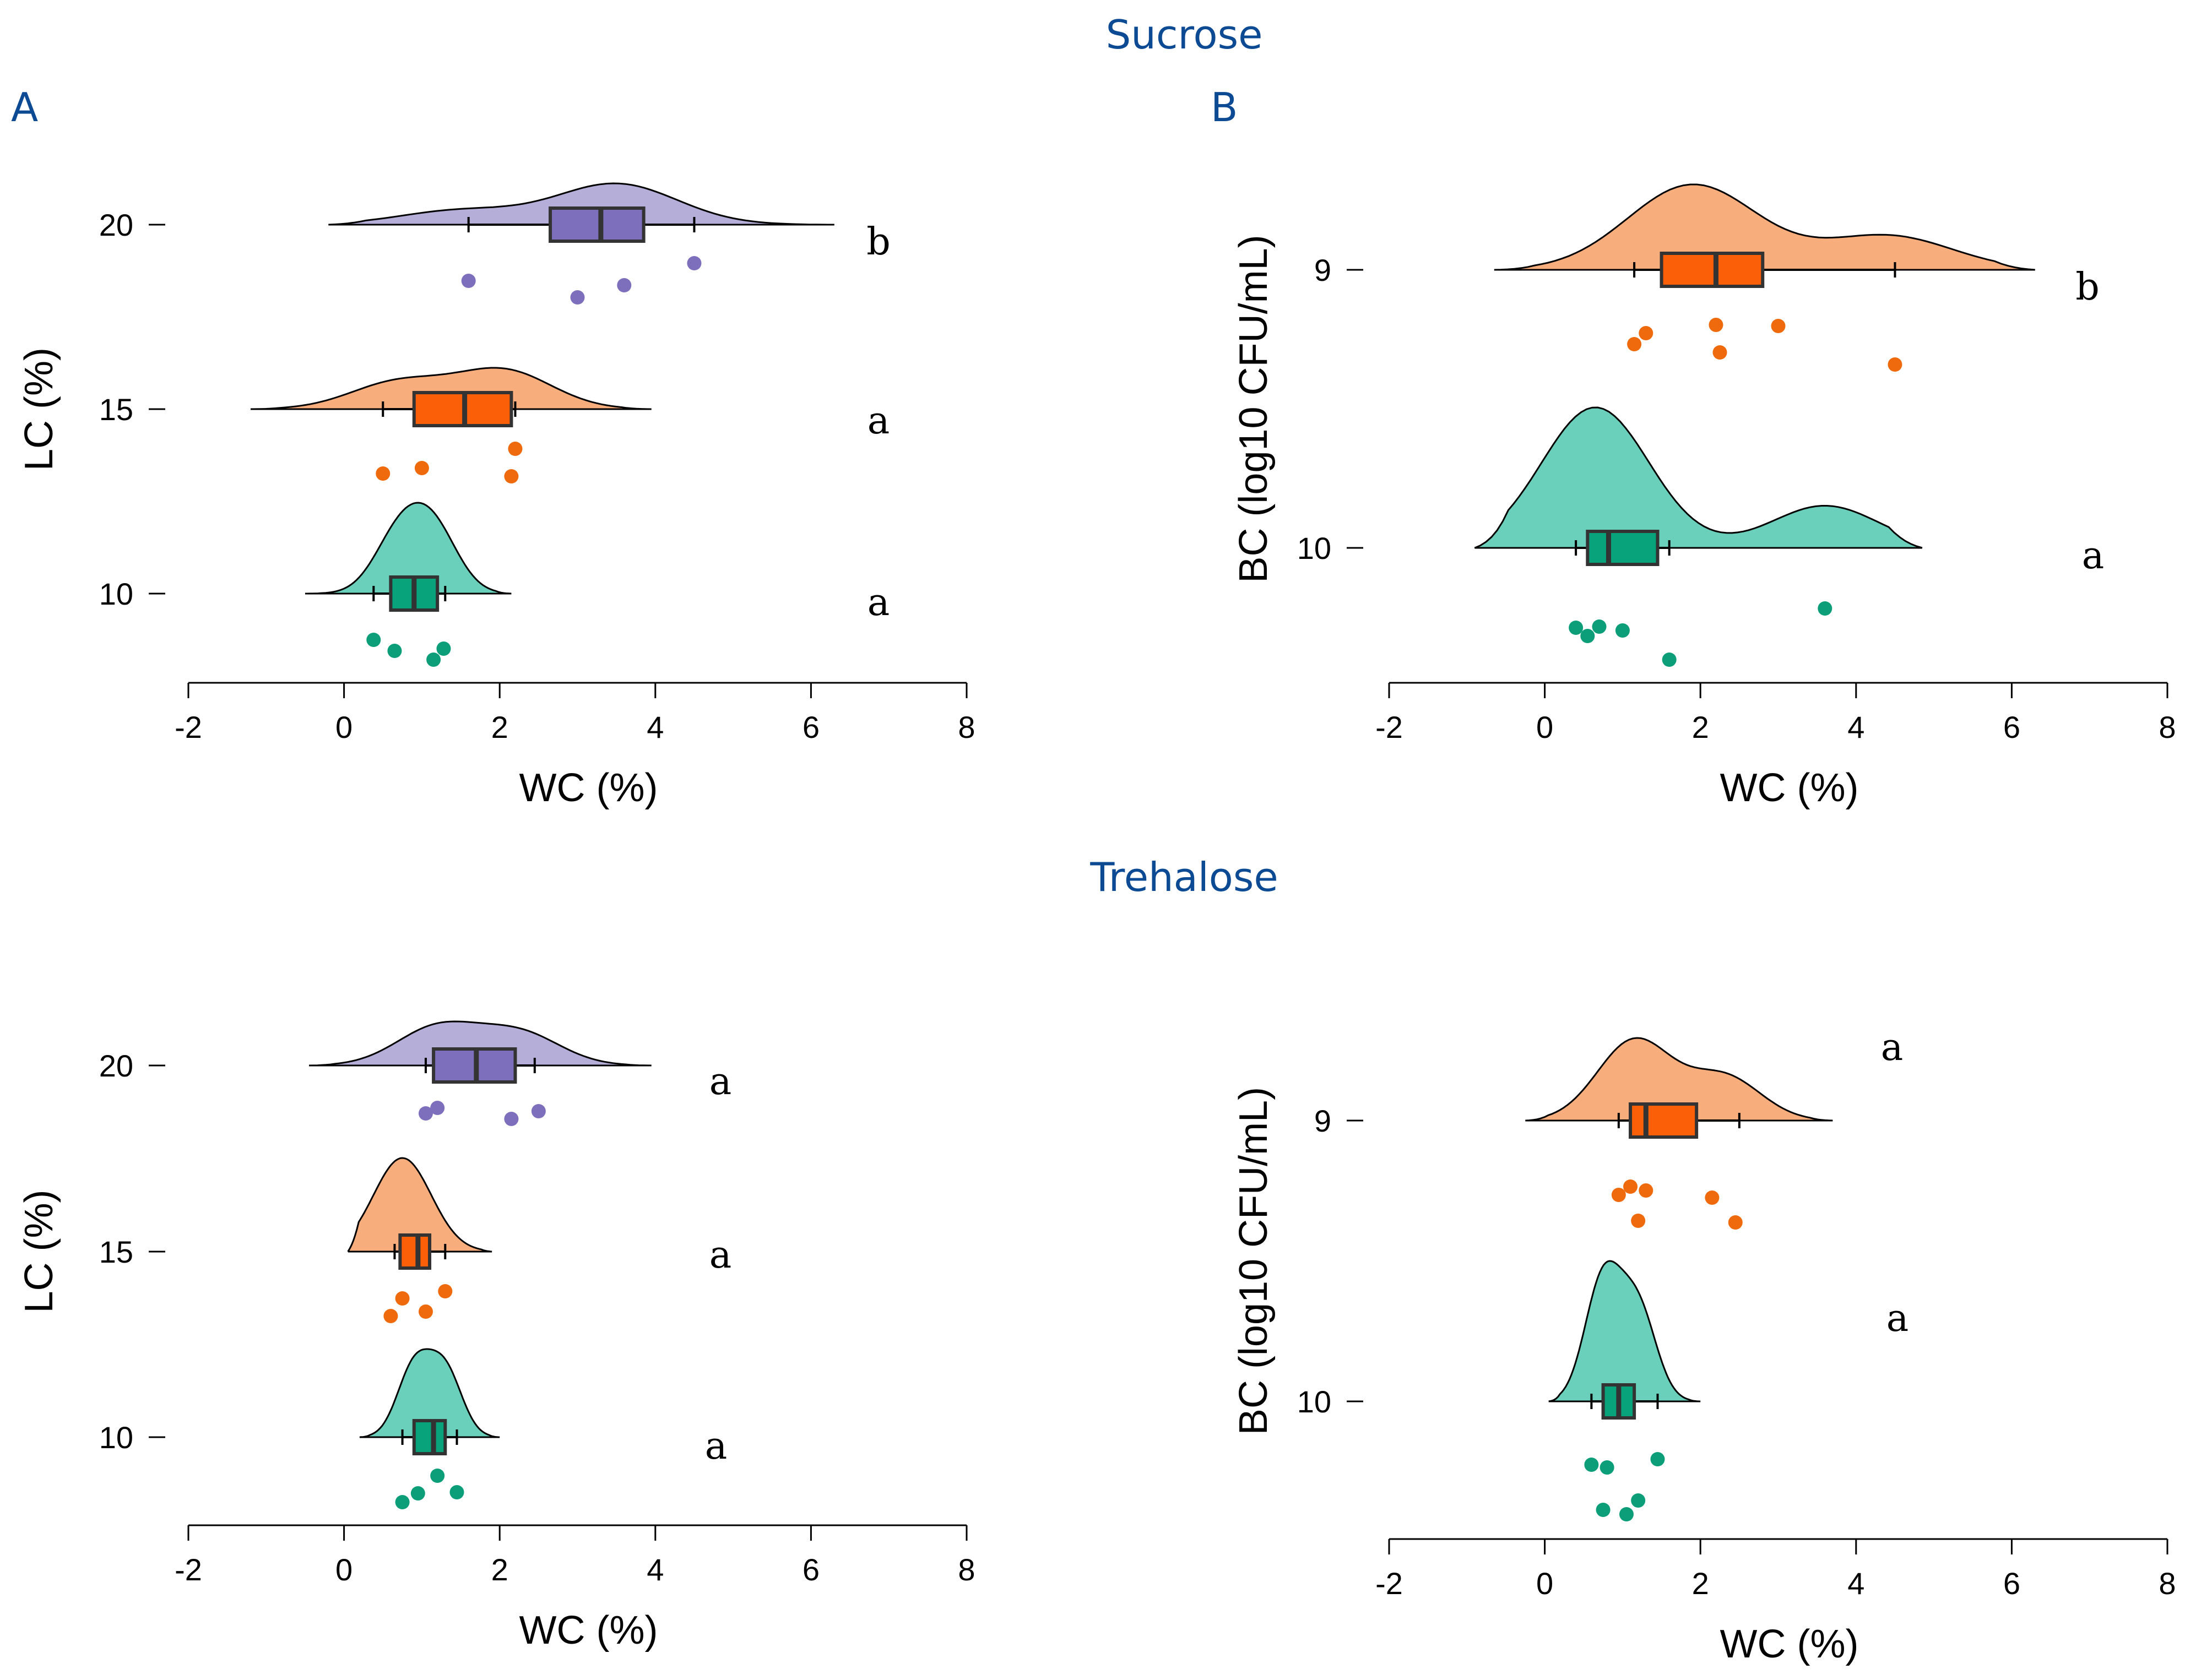 The image size is (2185, 1680). What do you see at coordinates (1183, 877) in the screenshot?
I see `section-title-trehalose: Trehalose` at bounding box center [1183, 877].